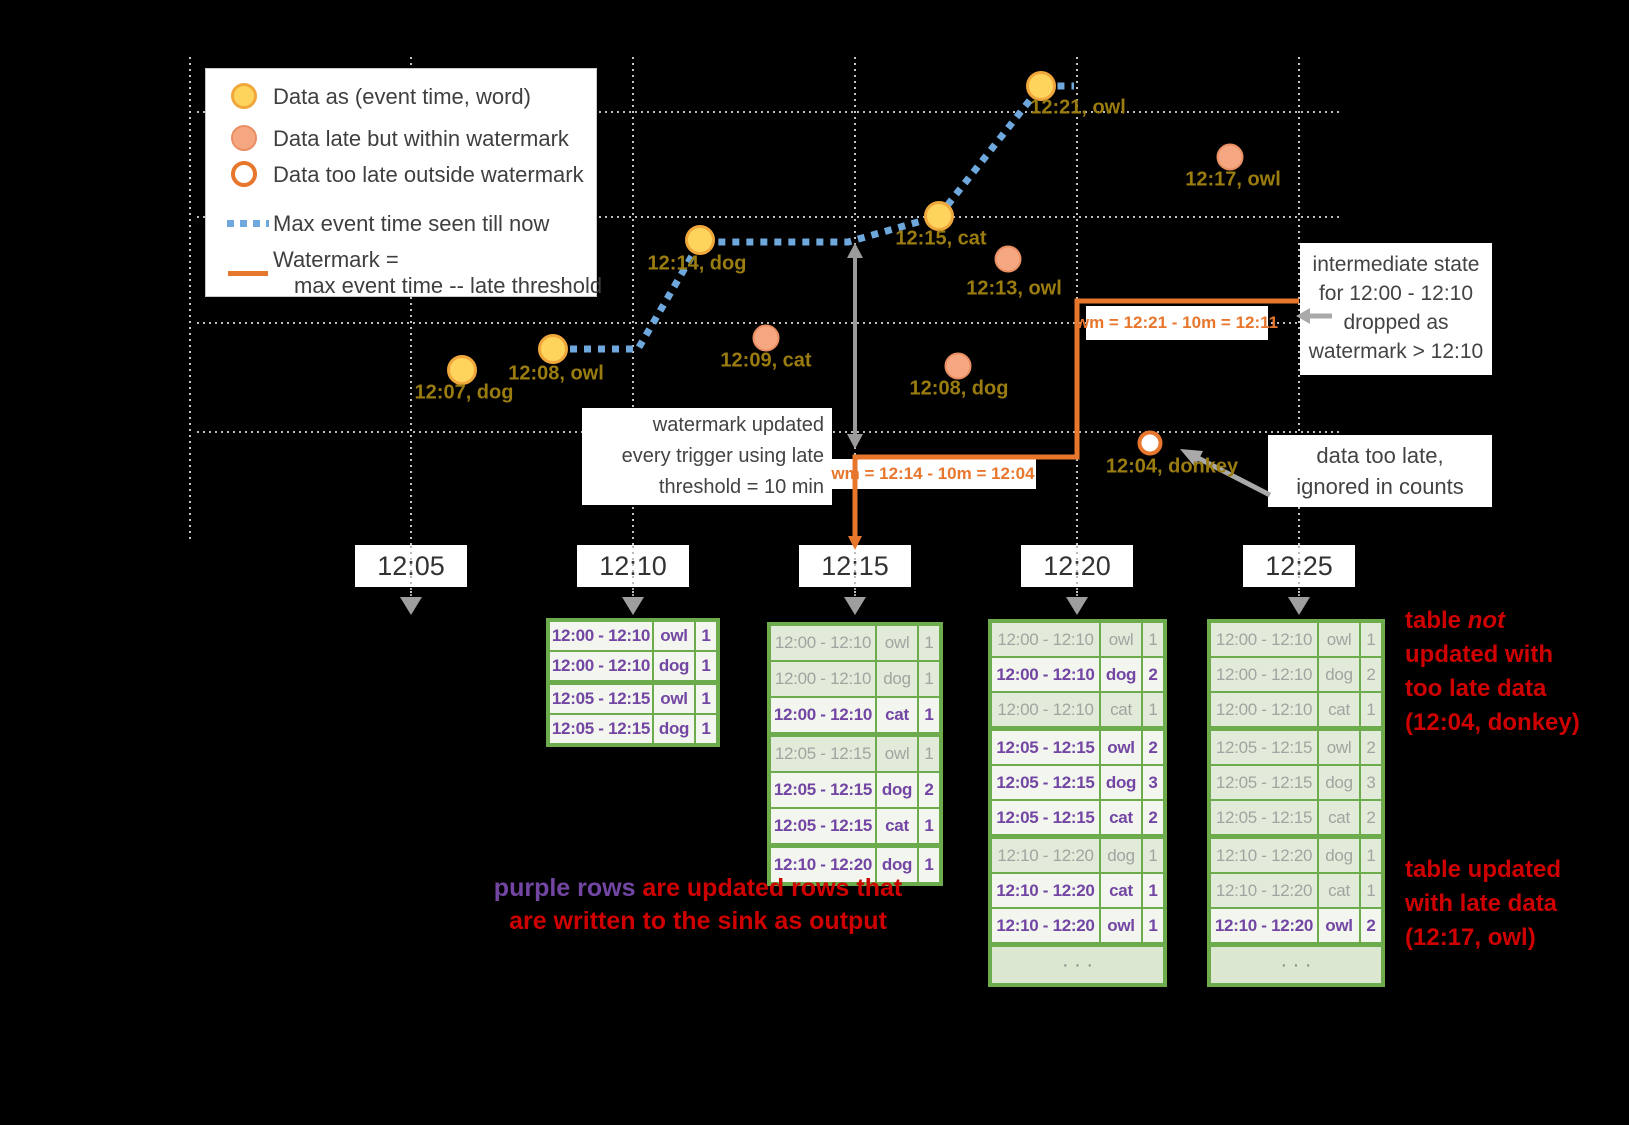  I want to click on data-point-label: 12:09, cat, so click(766, 360).